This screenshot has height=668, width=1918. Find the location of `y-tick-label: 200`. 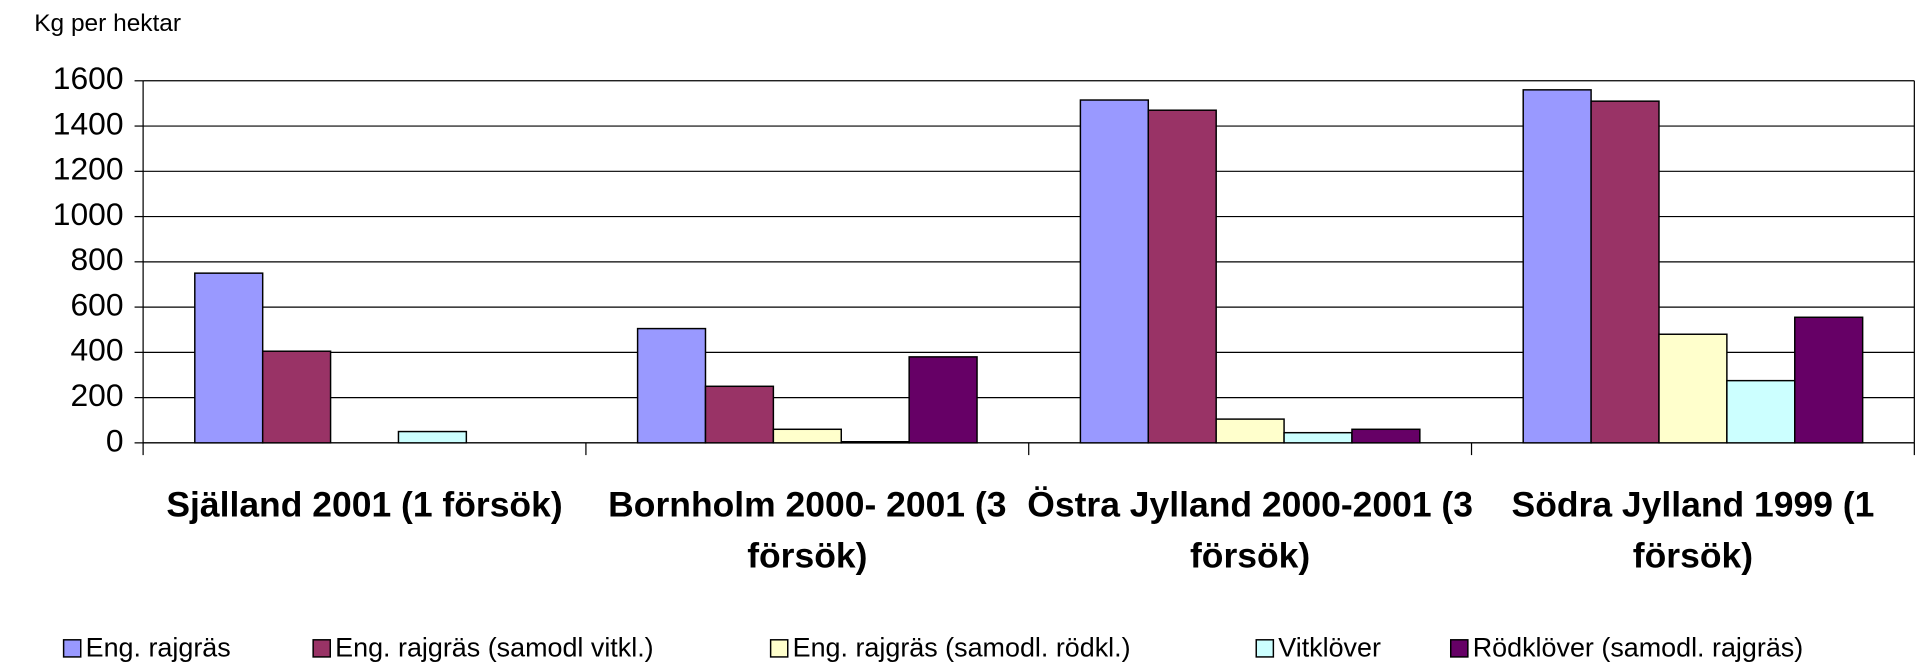

y-tick-label: 200 is located at coordinates (96, 395).